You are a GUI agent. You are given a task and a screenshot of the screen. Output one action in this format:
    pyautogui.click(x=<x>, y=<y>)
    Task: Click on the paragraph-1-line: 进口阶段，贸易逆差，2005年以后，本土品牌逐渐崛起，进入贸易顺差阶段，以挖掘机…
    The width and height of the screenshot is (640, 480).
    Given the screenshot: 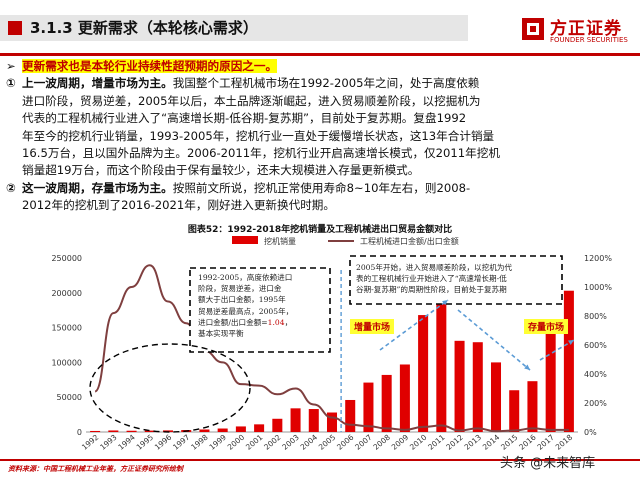 What is the action you would take?
    pyautogui.click(x=251, y=100)
    